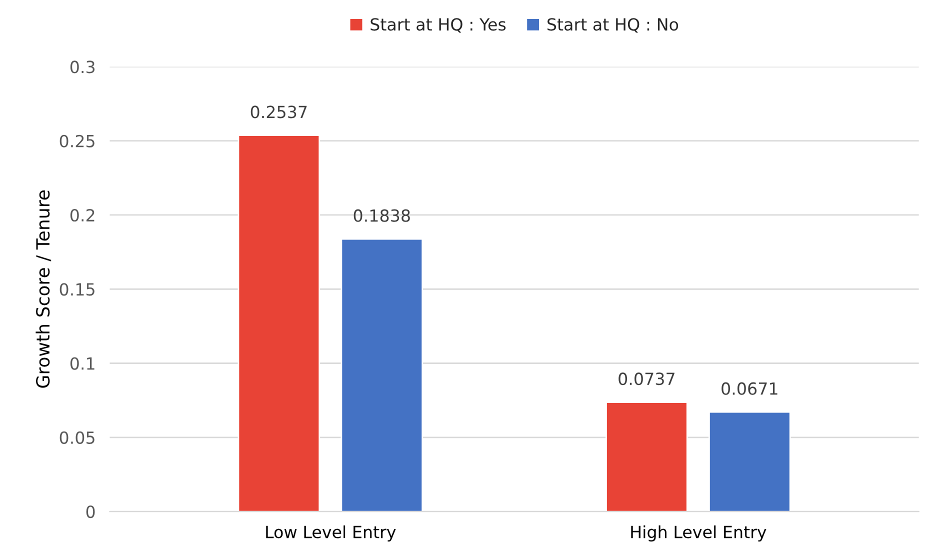  I want to click on y-tick-label: 0.05, so click(77, 437).